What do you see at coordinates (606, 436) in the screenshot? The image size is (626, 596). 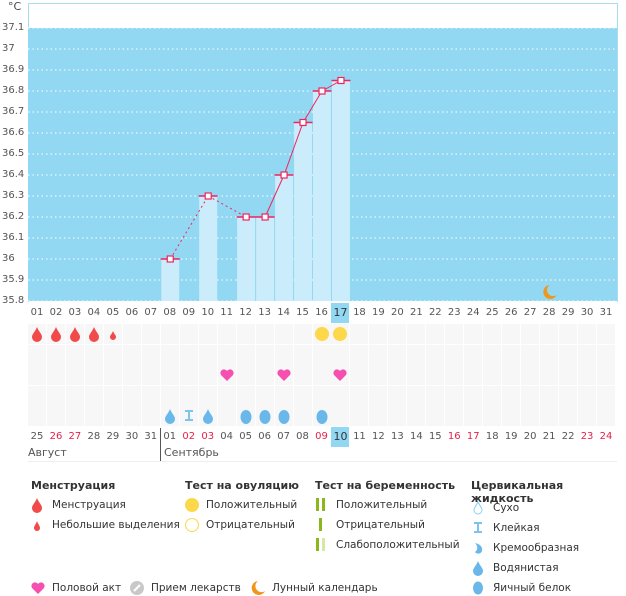 I see `calendar-date: 24` at bounding box center [606, 436].